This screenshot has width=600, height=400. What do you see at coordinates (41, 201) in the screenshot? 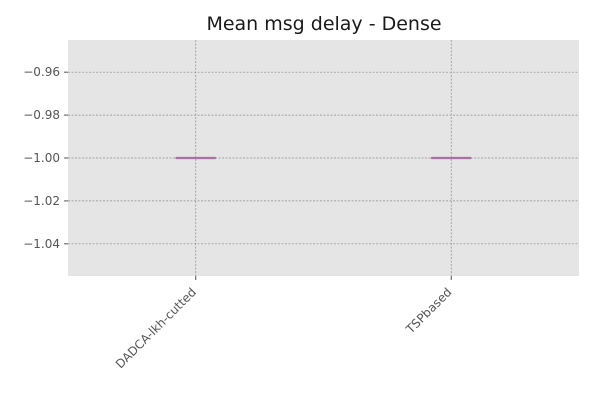
I see `y-tick-label: −1.02` at bounding box center [41, 201].